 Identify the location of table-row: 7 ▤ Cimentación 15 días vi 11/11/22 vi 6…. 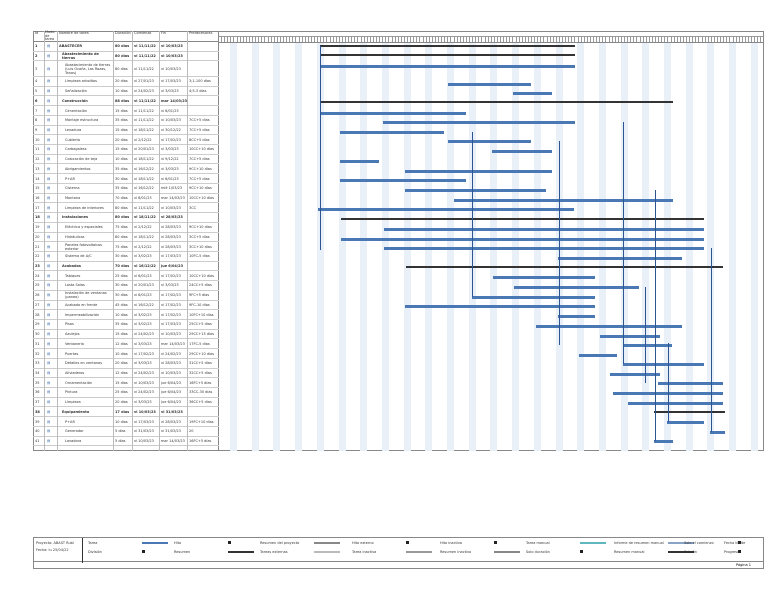
(126, 111).